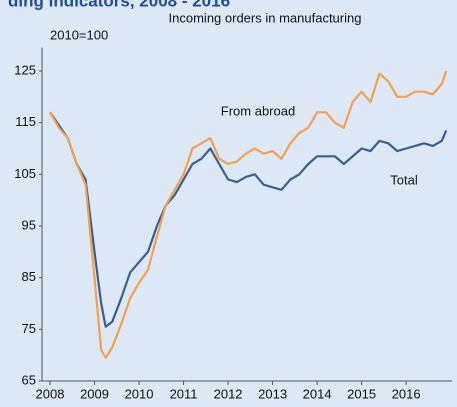 The height and width of the screenshot is (407, 457). Describe the element at coordinates (25, 69) in the screenshot. I see `y-tick-label: 125` at that location.